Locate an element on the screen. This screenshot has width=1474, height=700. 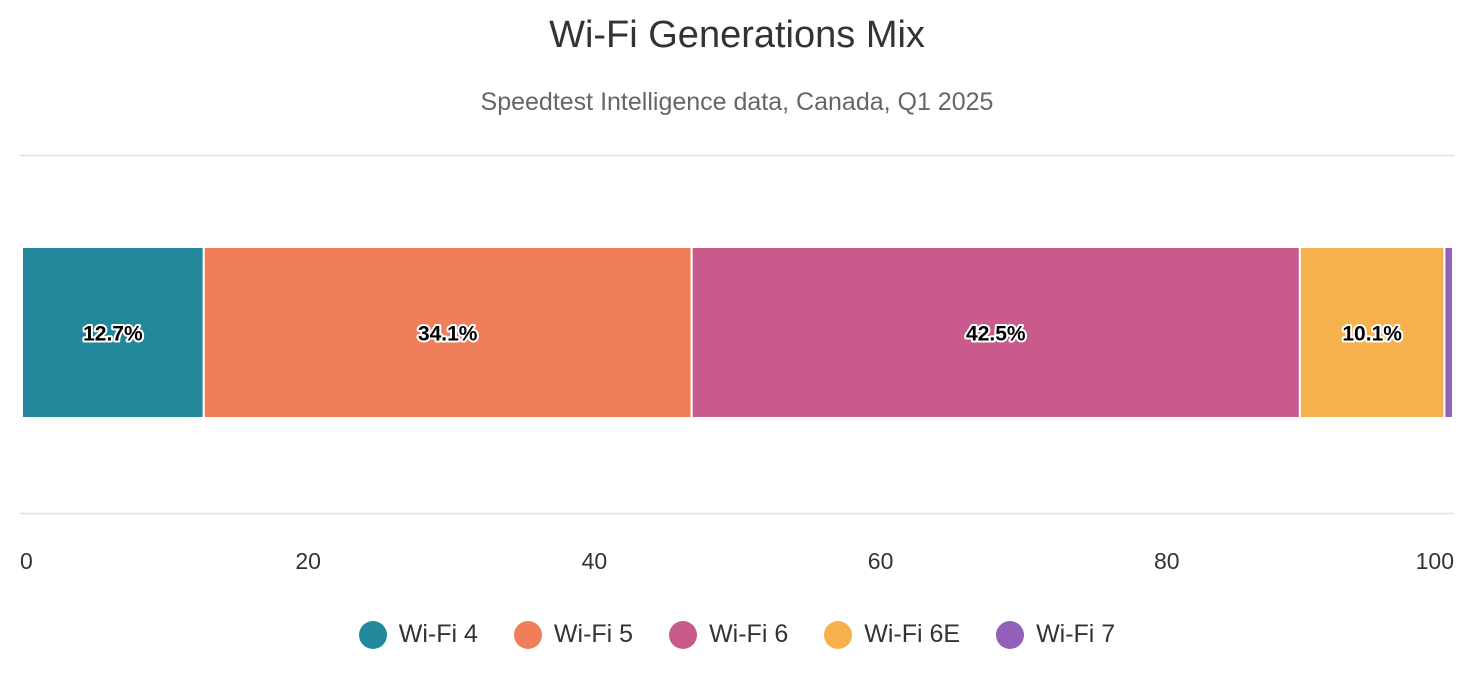
x-tick-label: 0 is located at coordinates (26, 561).